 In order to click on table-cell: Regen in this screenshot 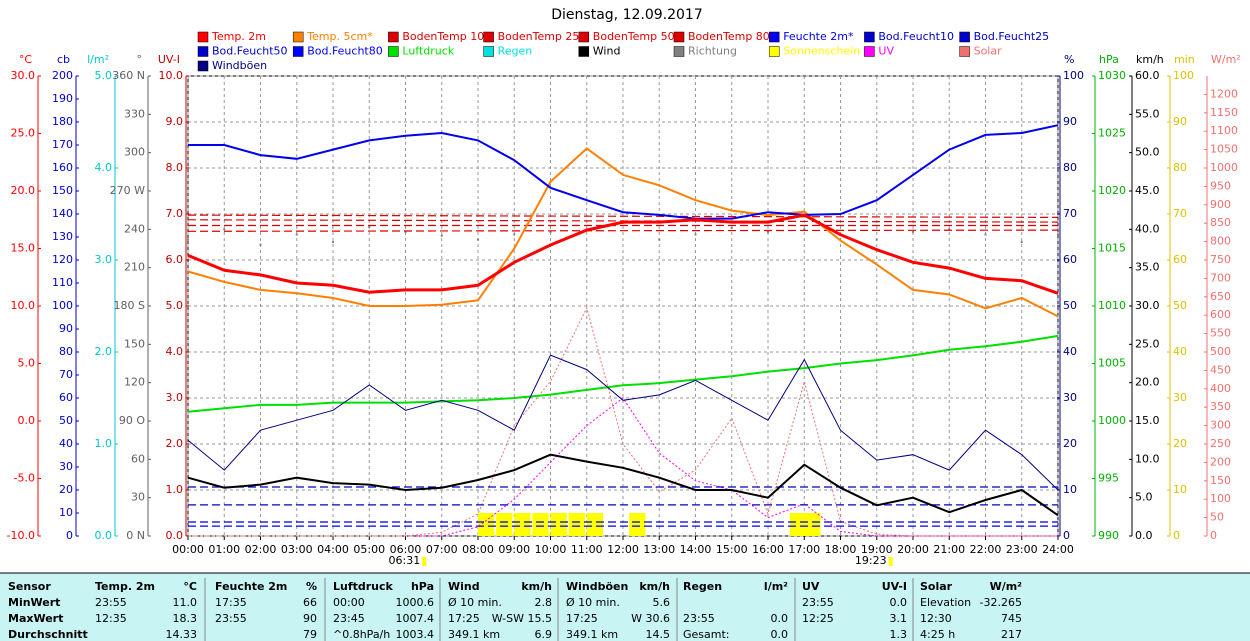, I will do `click(702, 586)`.